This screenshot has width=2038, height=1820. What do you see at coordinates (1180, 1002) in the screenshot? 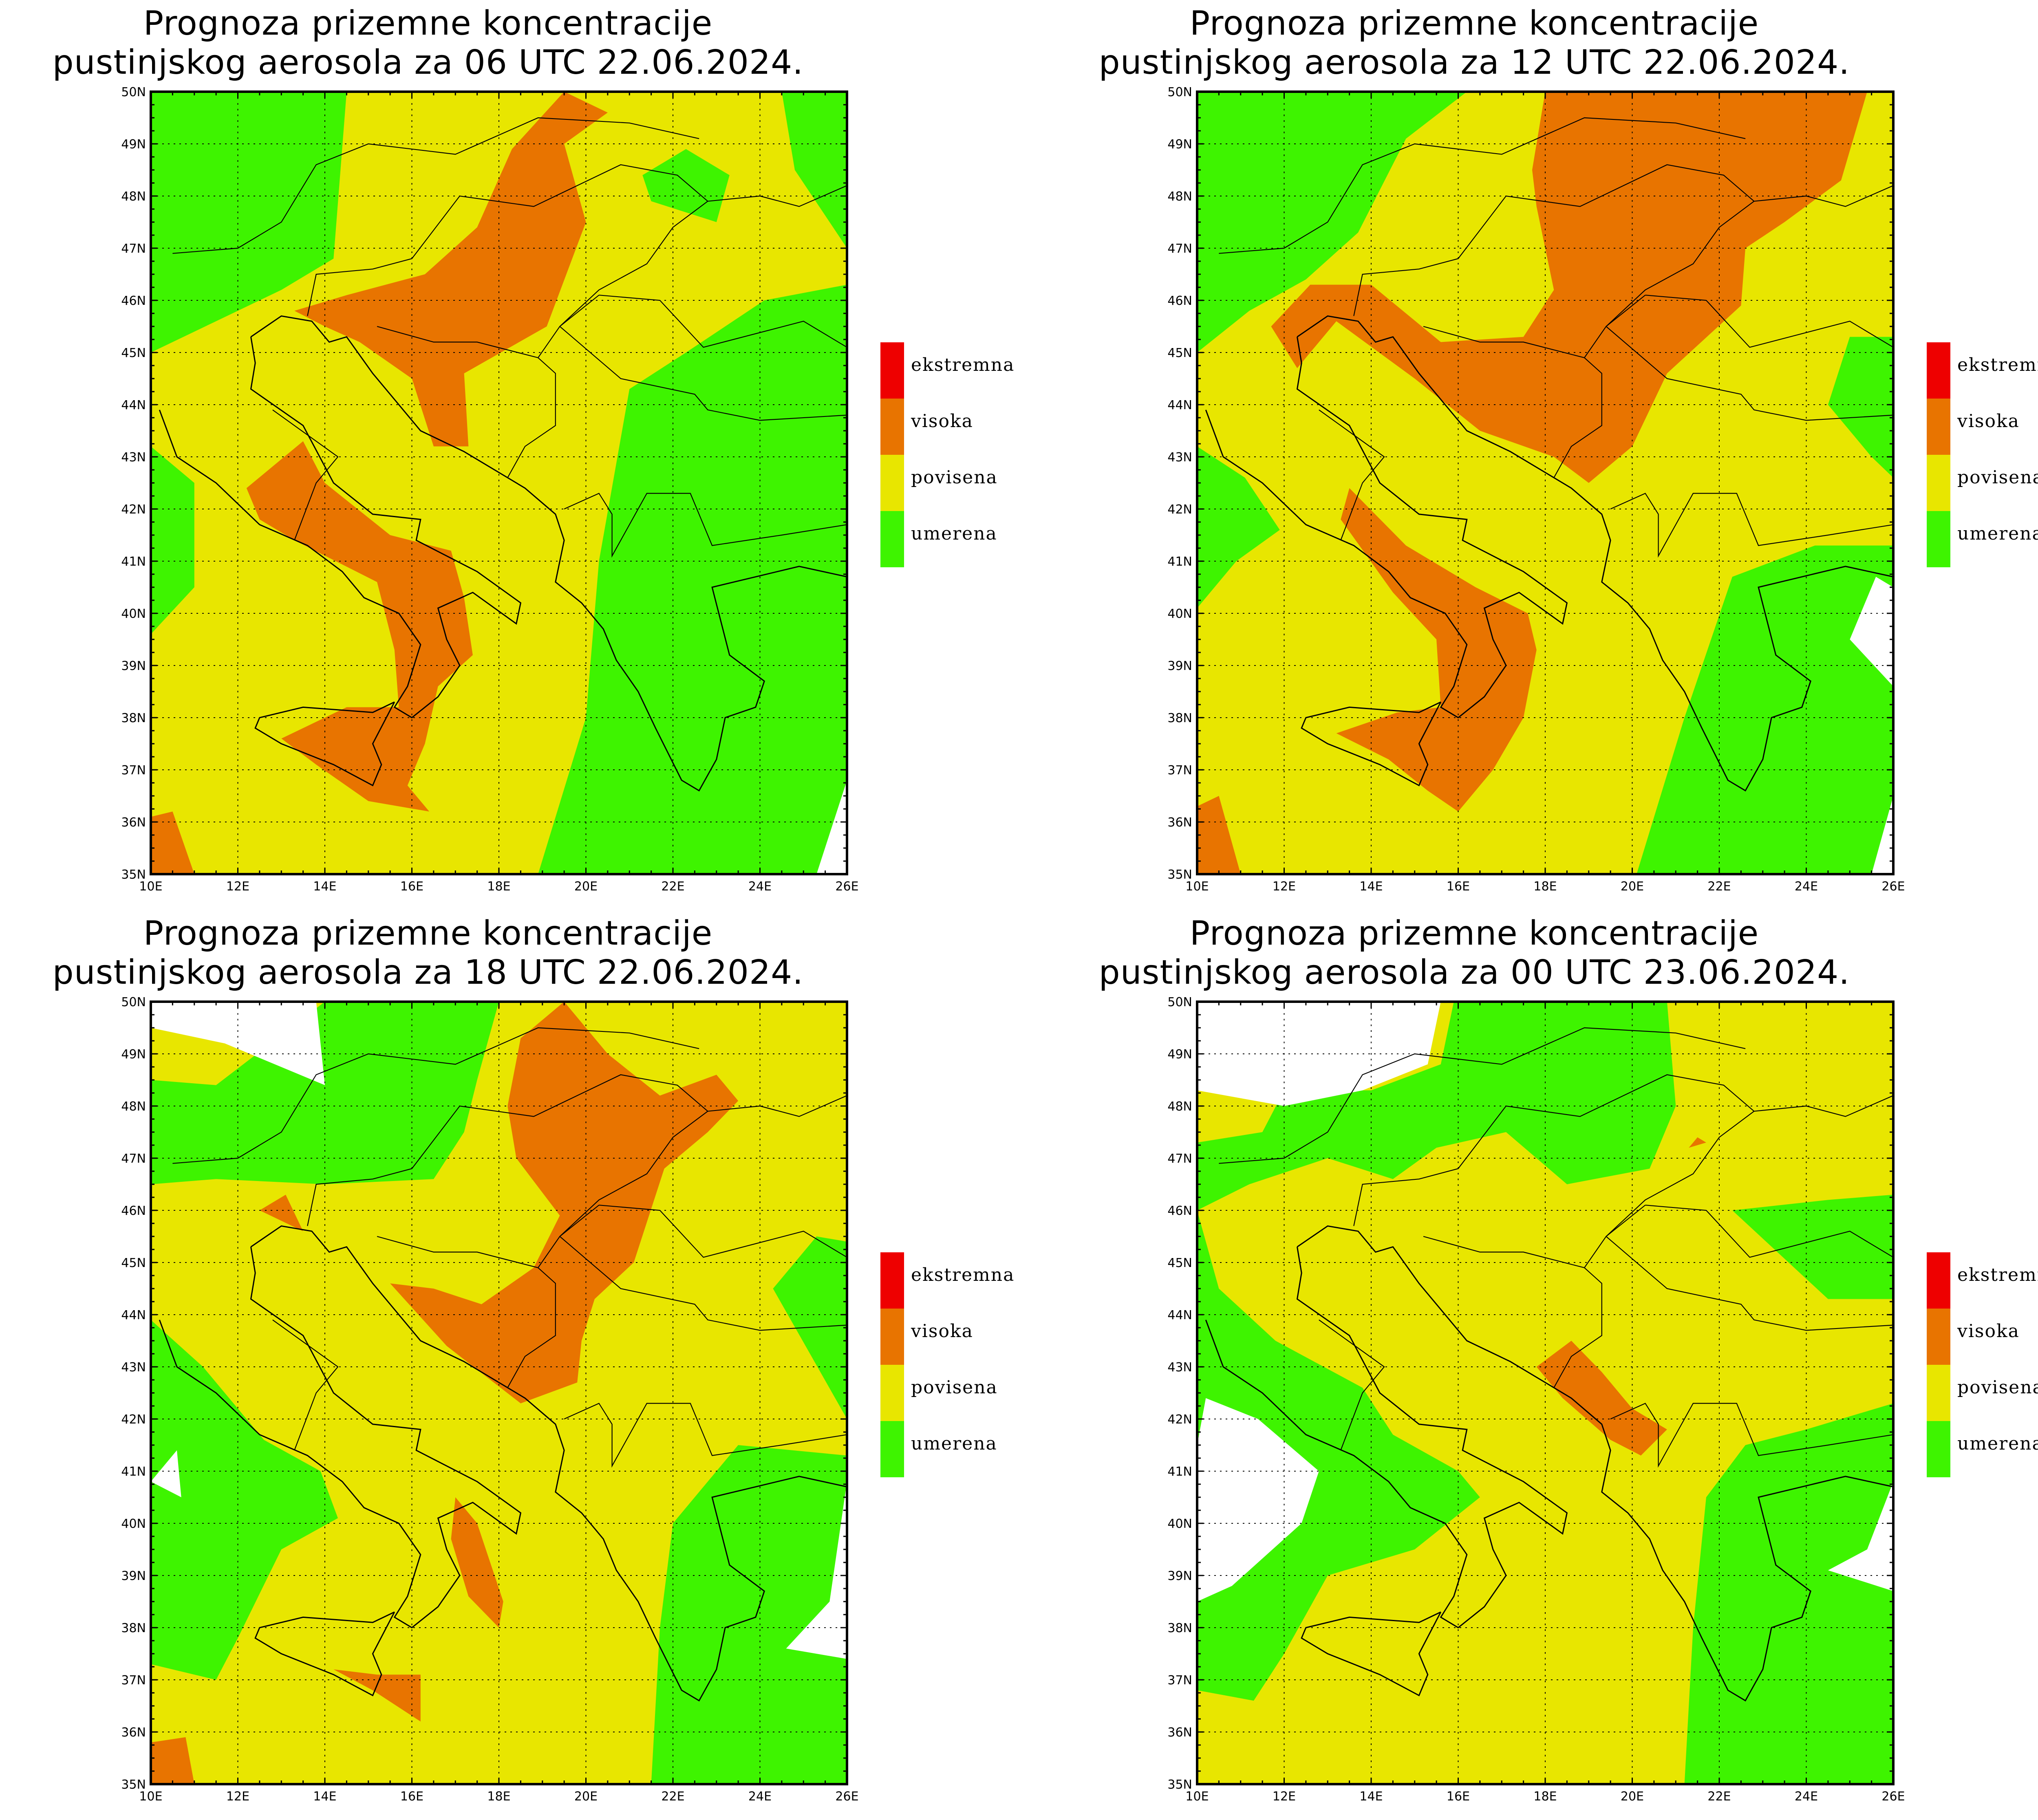
I see `lat-tick-label: 50N` at bounding box center [1180, 1002].